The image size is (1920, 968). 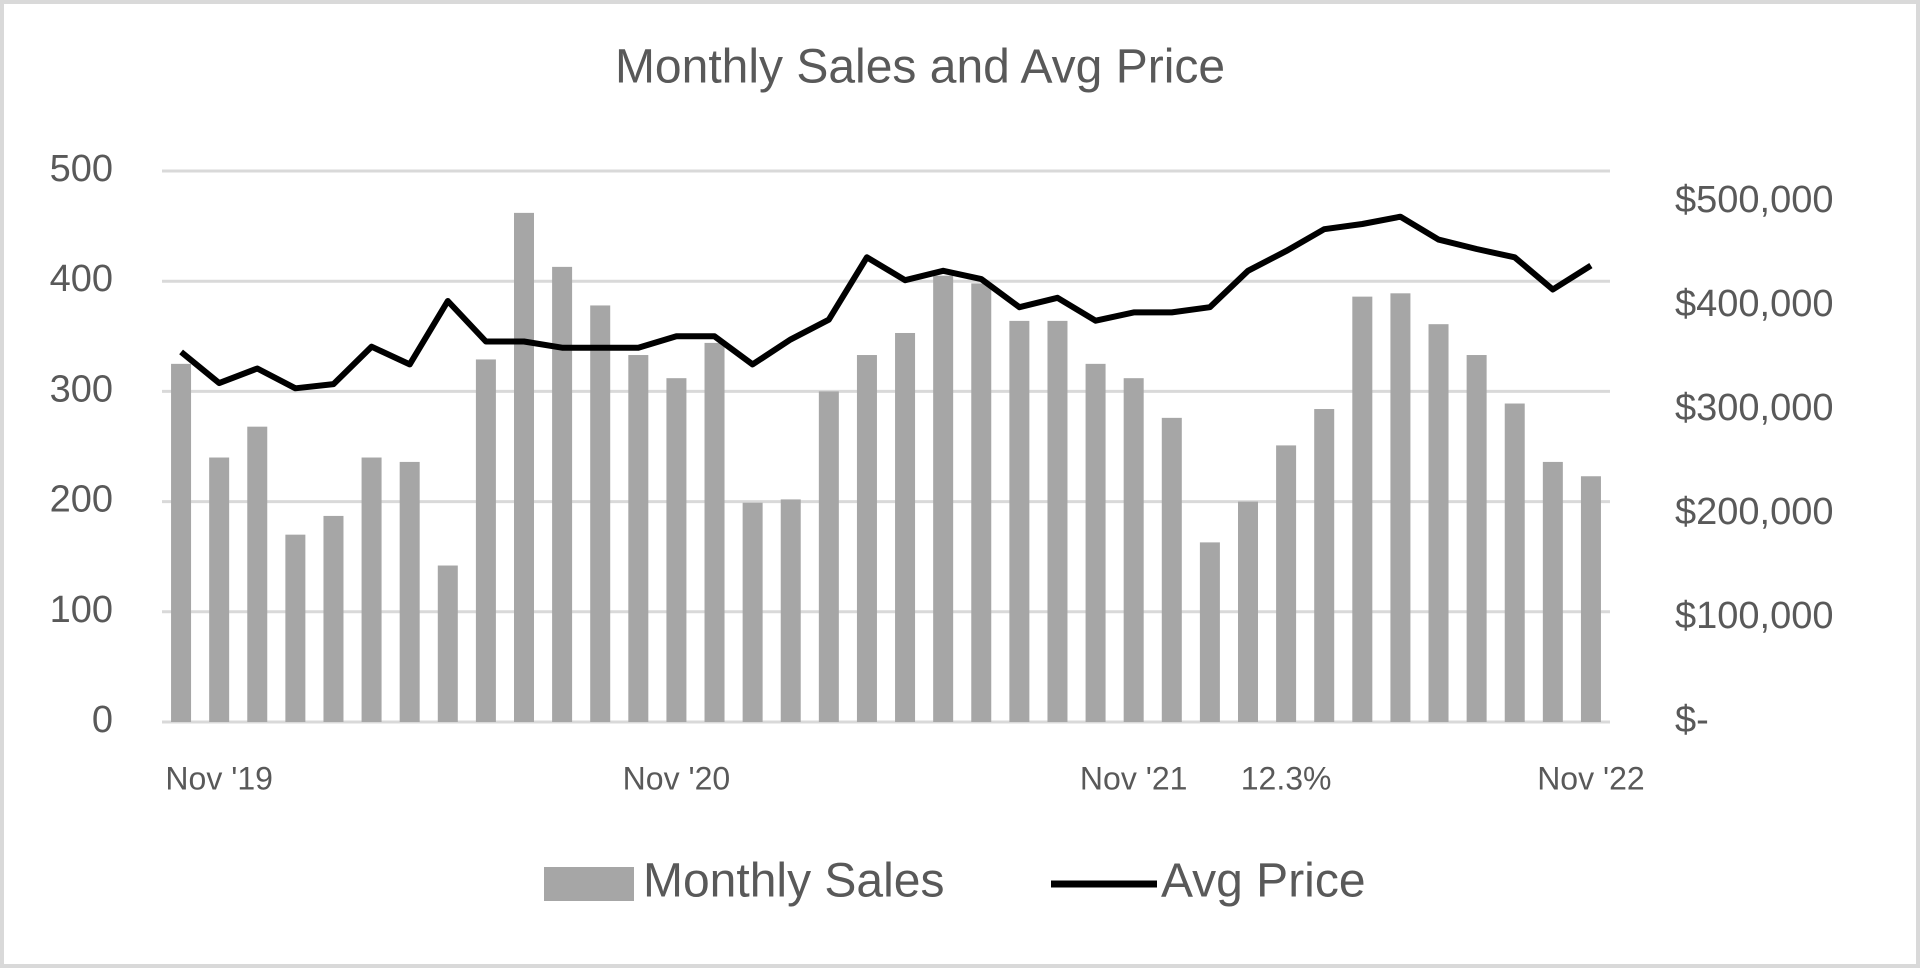 I want to click on y2-tick-label: $300,000, so click(x=1754, y=408).